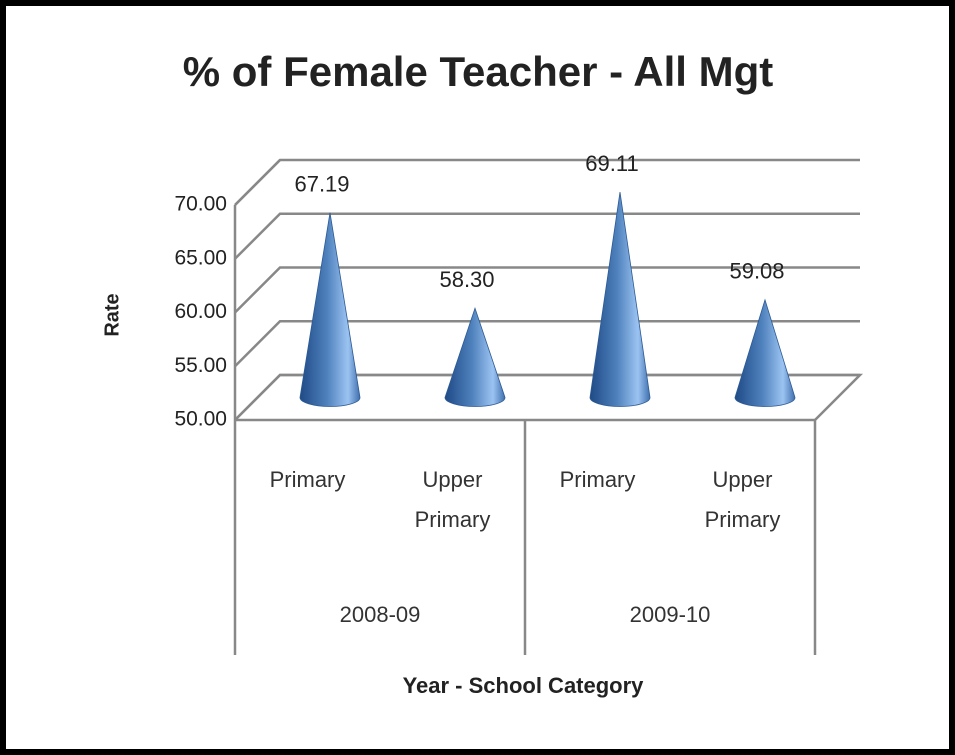 Image resolution: width=955 pixels, height=755 pixels. Describe the element at coordinates (200, 257) in the screenshot. I see `y-tick-label: 65.00` at that location.